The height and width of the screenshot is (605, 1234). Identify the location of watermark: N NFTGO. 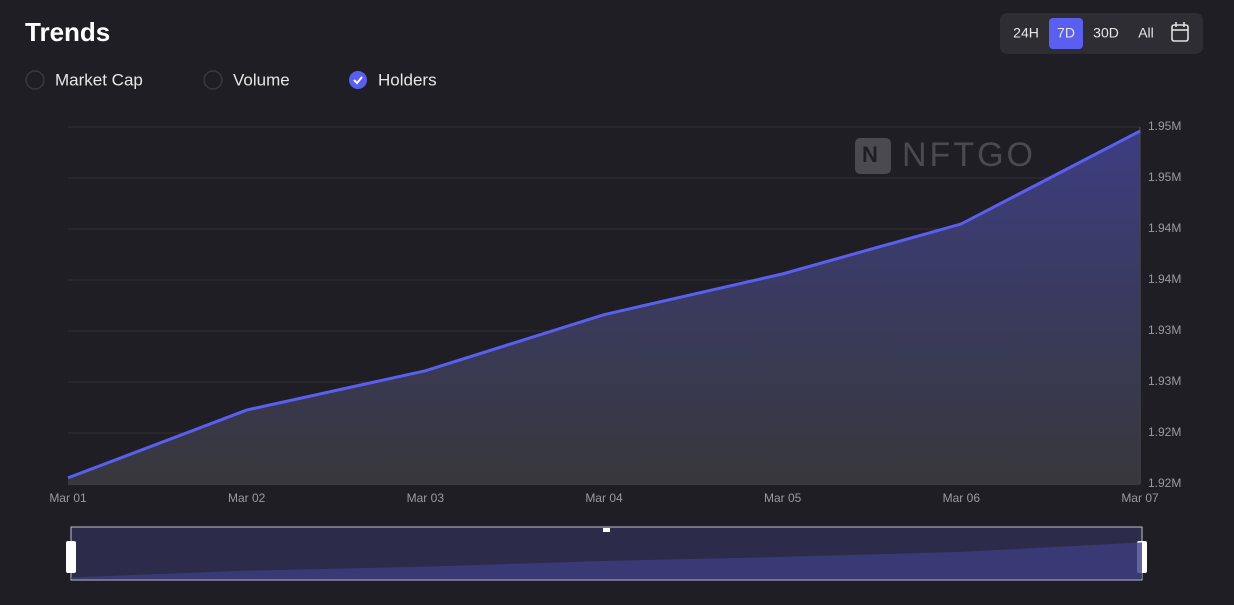
(945, 155).